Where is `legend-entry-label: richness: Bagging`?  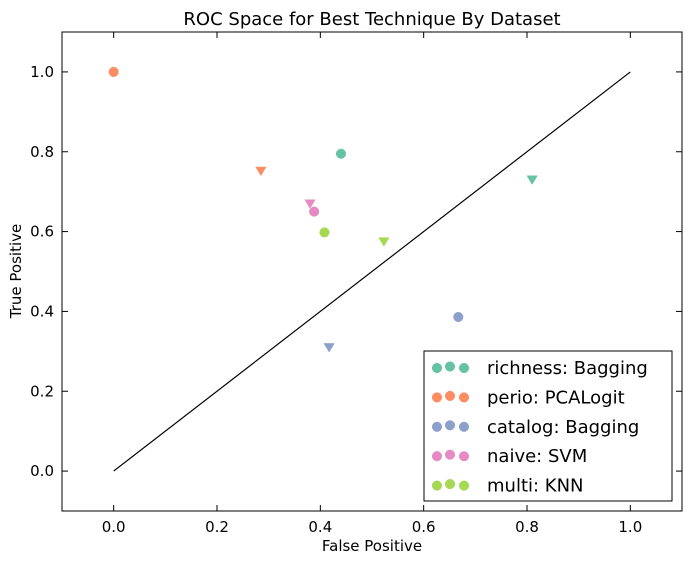 legend-entry-label: richness: Bagging is located at coordinates (567, 368).